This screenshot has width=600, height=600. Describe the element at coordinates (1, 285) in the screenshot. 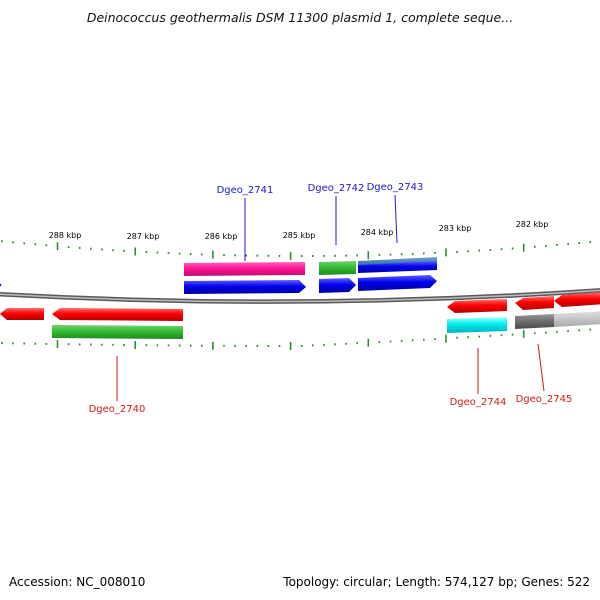

I see `backbone-left-marker` at that location.